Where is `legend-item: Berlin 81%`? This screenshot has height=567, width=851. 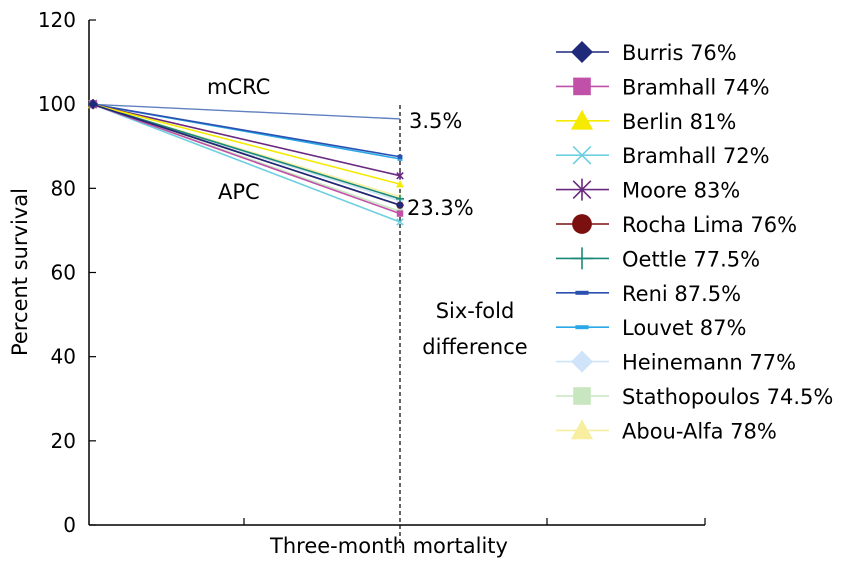 legend-item: Berlin 81% is located at coordinates (646, 121).